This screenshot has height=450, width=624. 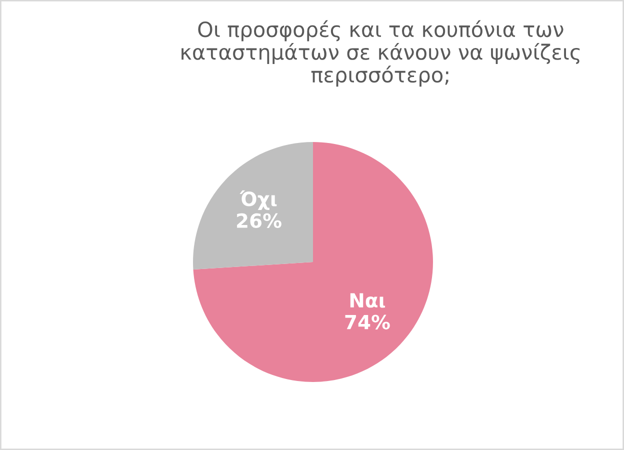 I want to click on slice-label: Όχι, so click(x=258, y=200).